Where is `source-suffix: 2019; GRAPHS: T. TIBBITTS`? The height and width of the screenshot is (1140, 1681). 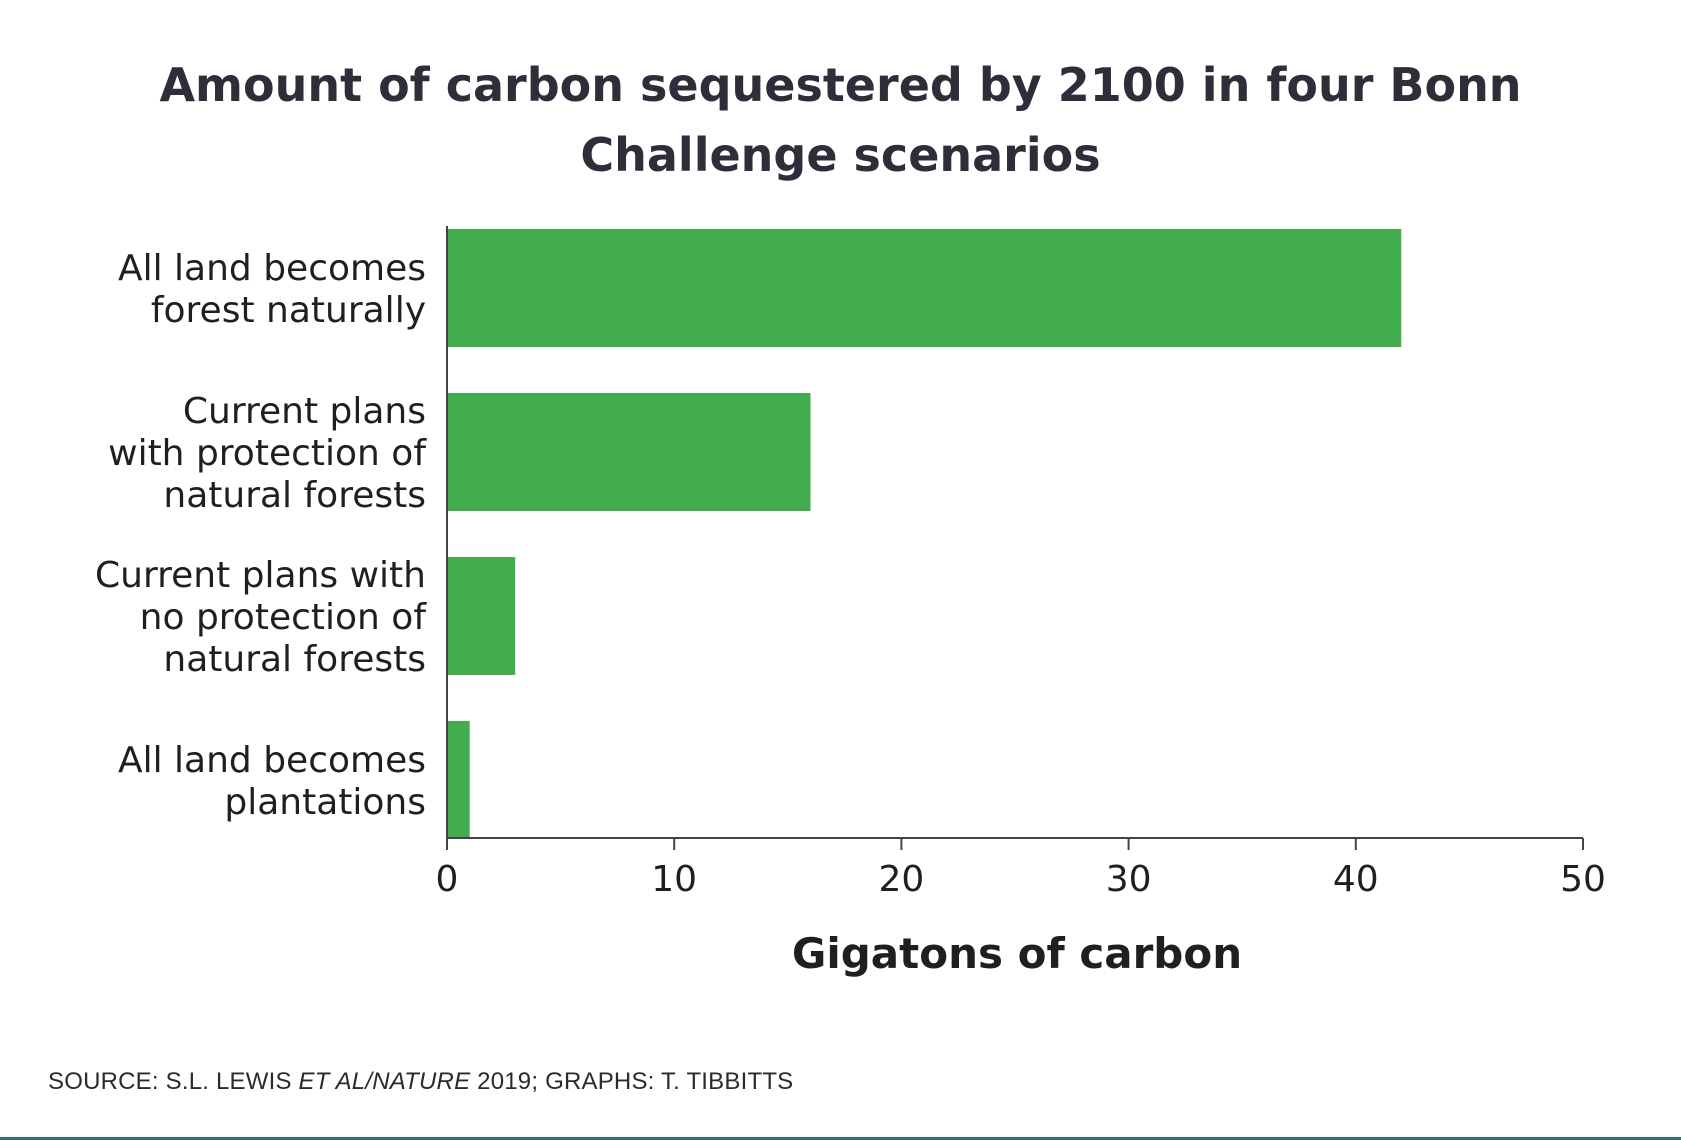
source-suffix: 2019; GRAPHS: T. TIBBITTS is located at coordinates (632, 1081).